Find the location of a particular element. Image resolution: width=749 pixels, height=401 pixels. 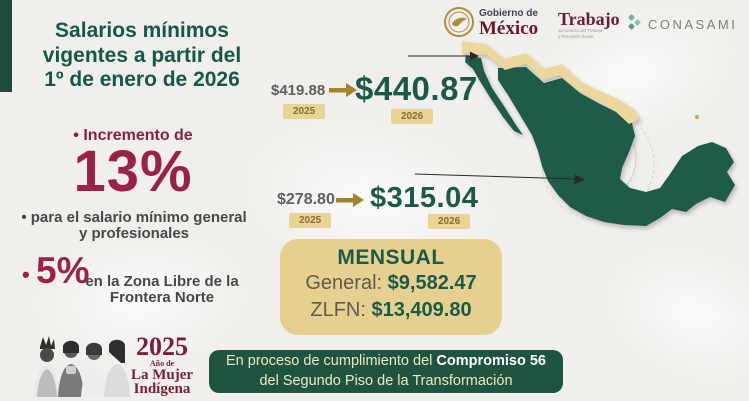

year-2025-number: 2025 is located at coordinates (162, 346).